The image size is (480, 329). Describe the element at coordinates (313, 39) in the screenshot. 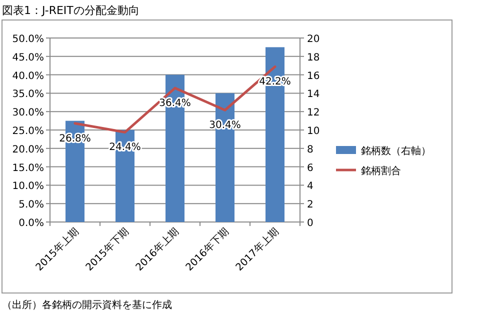

I see `y2-tick-label: 20` at that location.